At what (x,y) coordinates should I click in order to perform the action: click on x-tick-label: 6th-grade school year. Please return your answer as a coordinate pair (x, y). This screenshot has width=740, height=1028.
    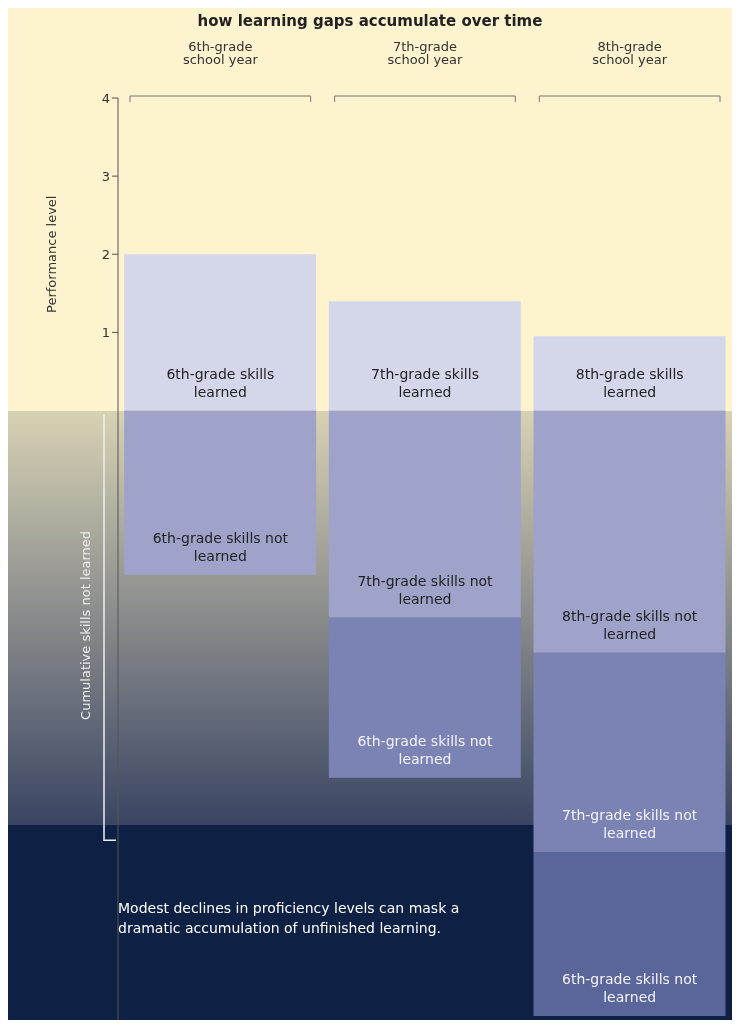
    Looking at the image, I should click on (220, 53).